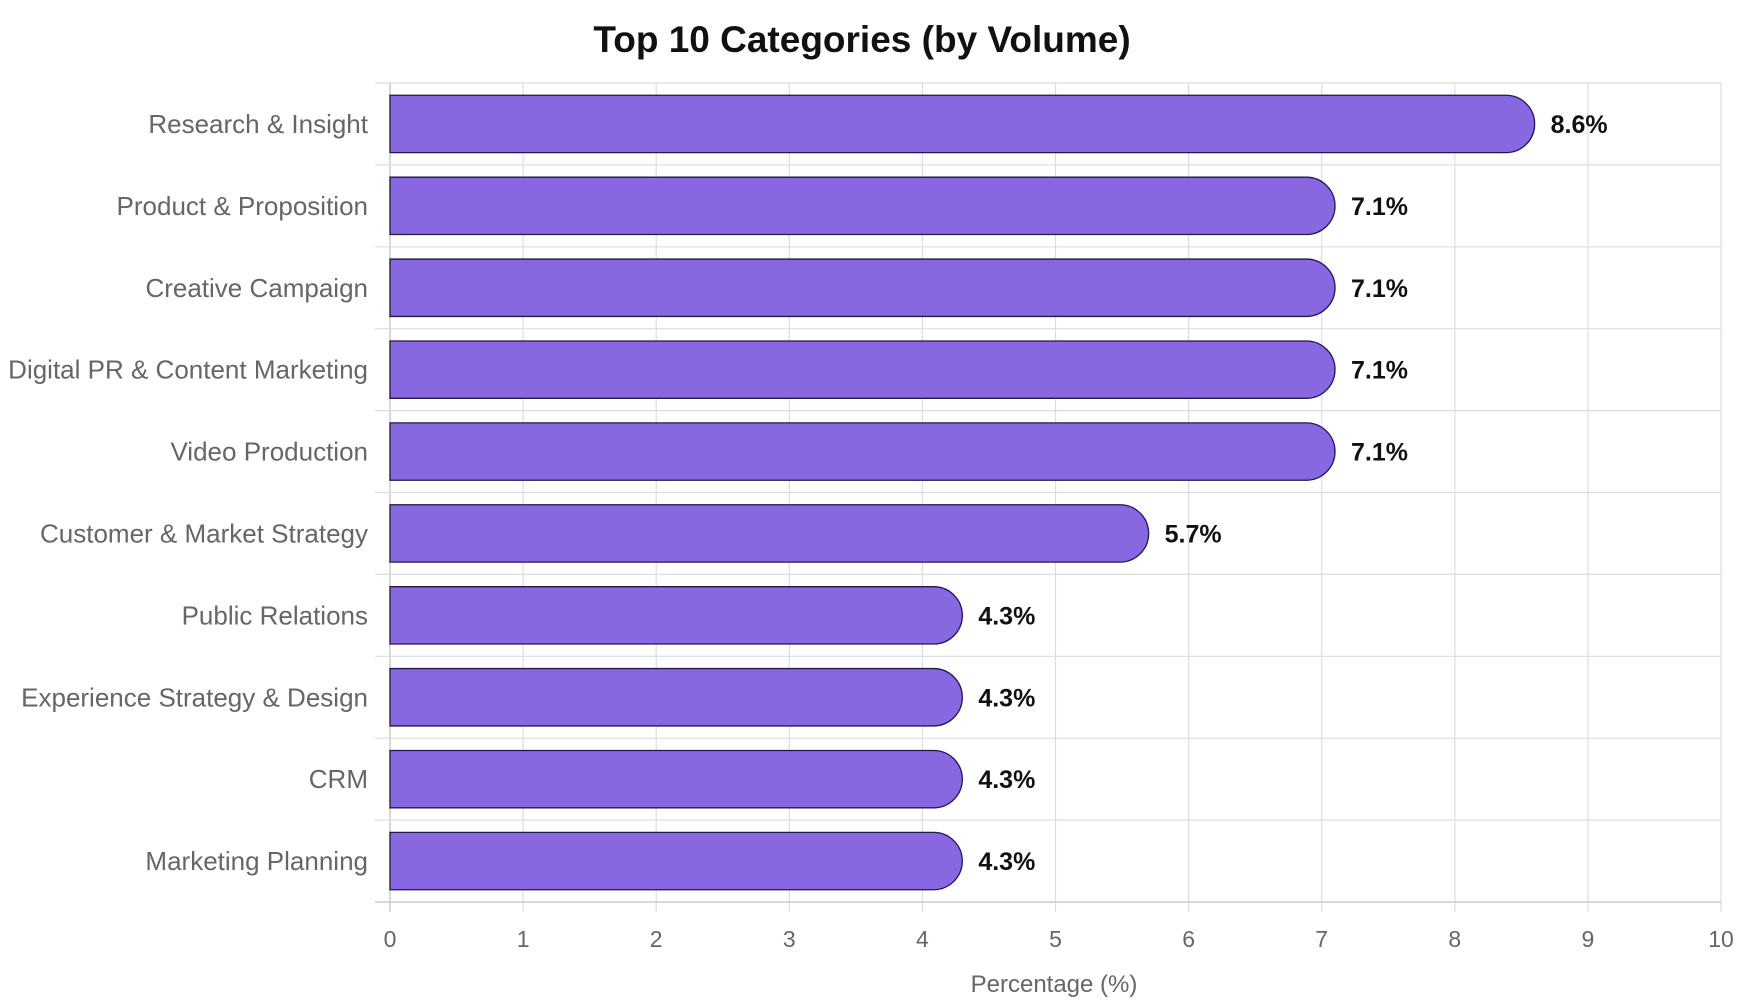 The height and width of the screenshot is (1000, 1760). Describe the element at coordinates (1054, 984) in the screenshot. I see `x-axis-title: Percentage (%)` at that location.